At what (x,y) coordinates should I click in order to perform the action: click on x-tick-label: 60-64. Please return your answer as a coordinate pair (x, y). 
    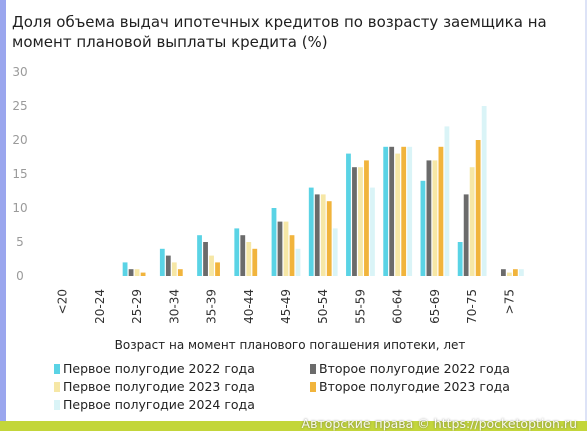
    Looking at the image, I should click on (398, 306).